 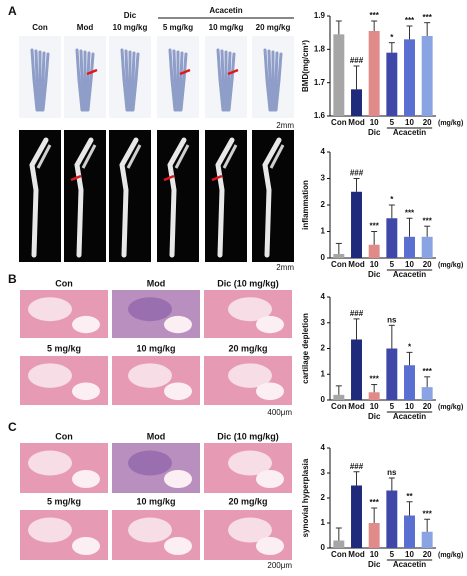 I want to click on y-tick-label: 2, so click(x=323, y=497).